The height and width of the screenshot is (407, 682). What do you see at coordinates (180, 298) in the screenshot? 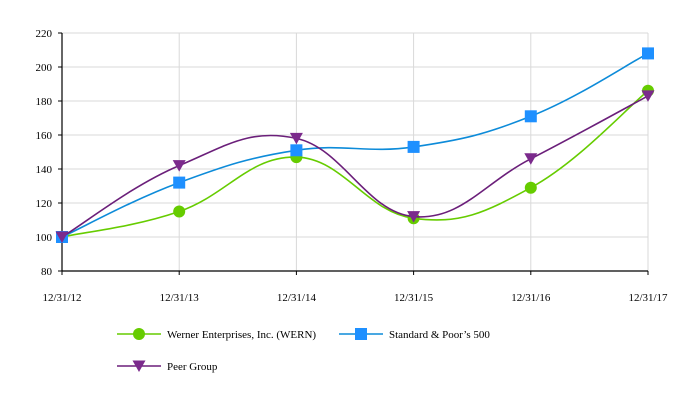
I see `x-tick-label: 12/31/13` at bounding box center [180, 298].